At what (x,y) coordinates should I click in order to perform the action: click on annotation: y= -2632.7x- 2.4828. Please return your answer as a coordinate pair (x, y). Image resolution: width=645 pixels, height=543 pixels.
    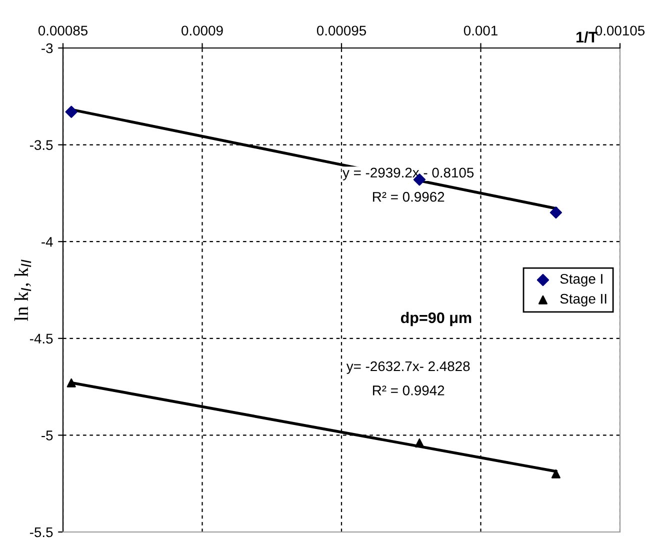
    Looking at the image, I should click on (408, 367).